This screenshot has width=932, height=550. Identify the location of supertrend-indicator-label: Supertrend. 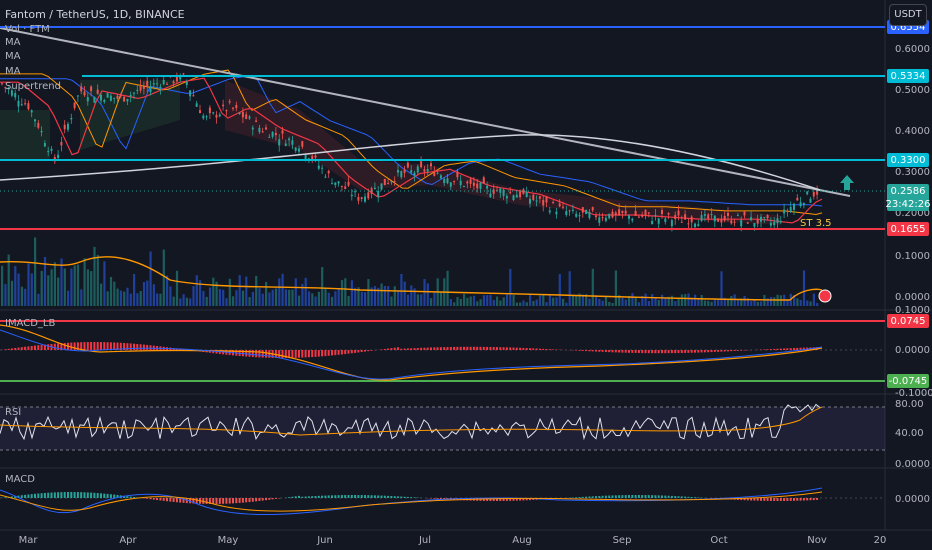
(33, 86).